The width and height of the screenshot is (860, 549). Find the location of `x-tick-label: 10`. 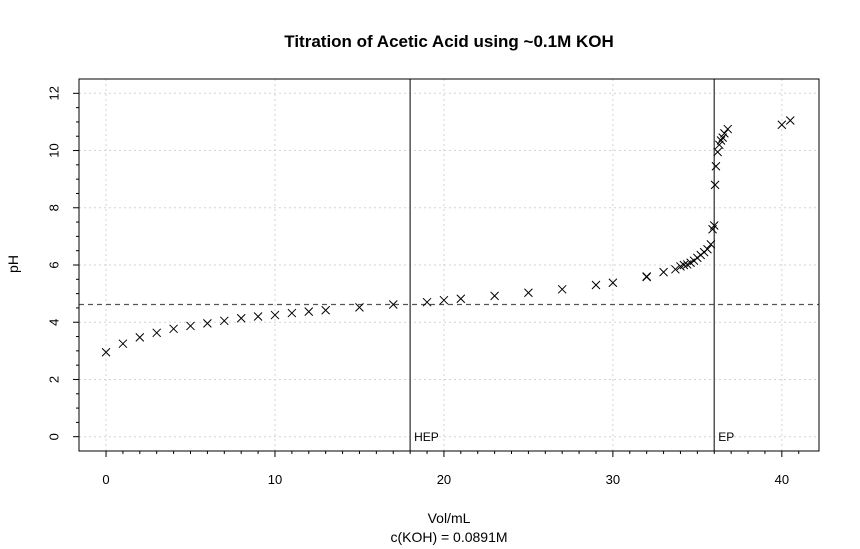

x-tick-label: 10 is located at coordinates (275, 479).